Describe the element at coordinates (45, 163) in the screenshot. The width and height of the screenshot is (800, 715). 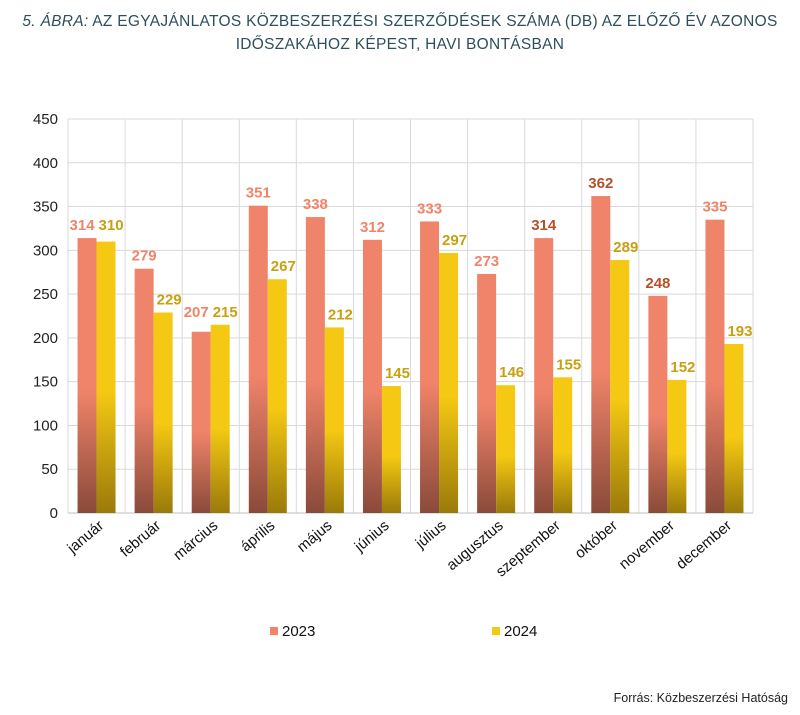
I see `y-tick-label: 400` at that location.